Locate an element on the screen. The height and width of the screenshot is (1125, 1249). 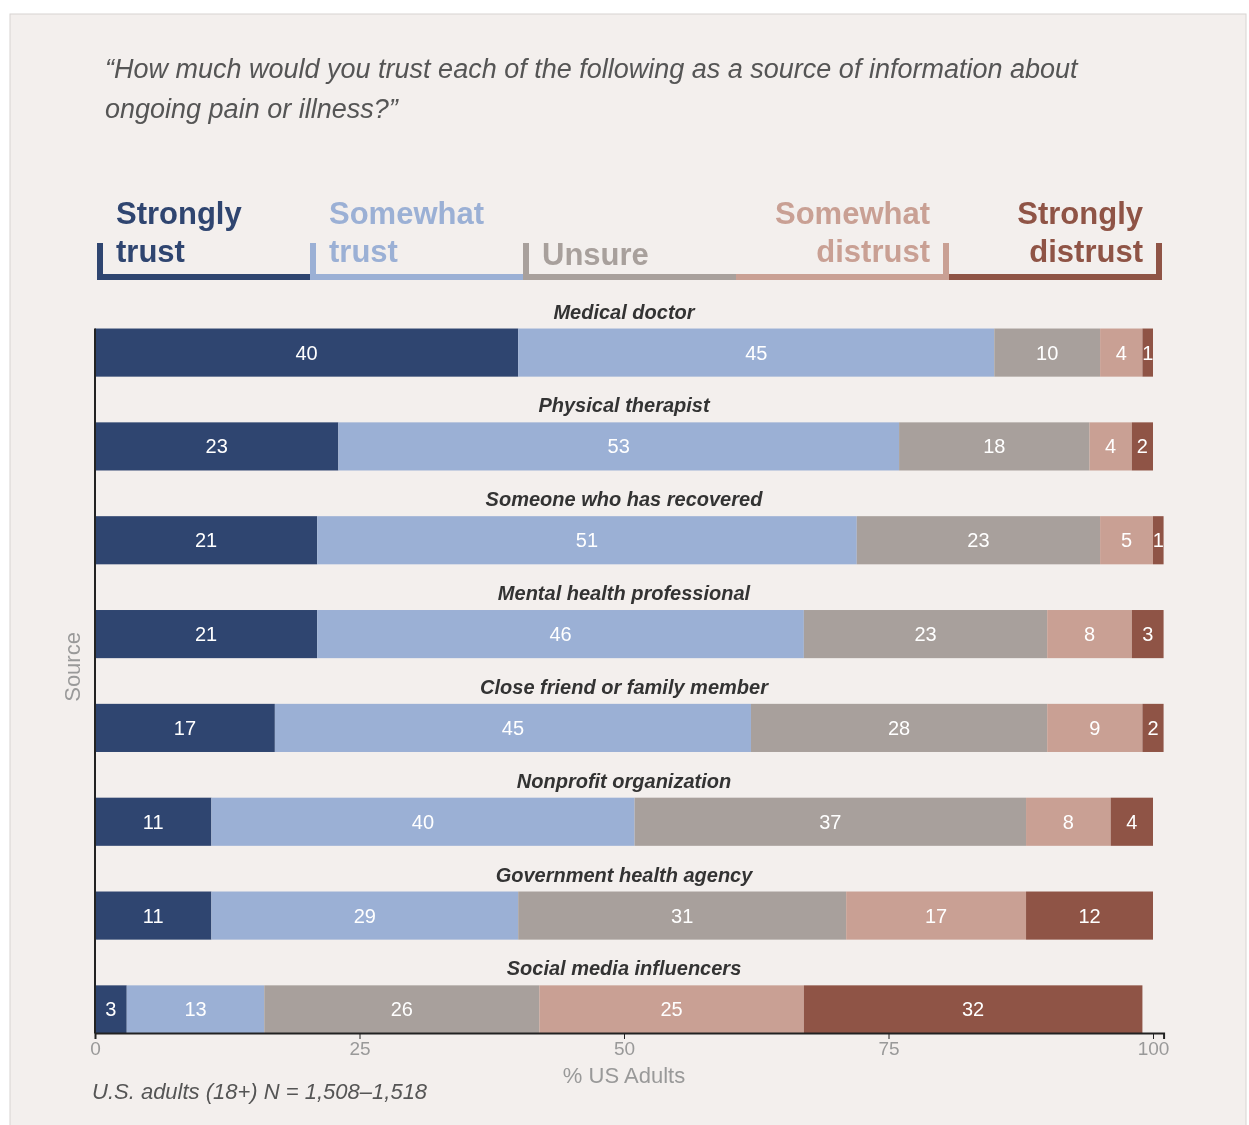
y-tick-label: Physical therapist is located at coordinates (624, 405).